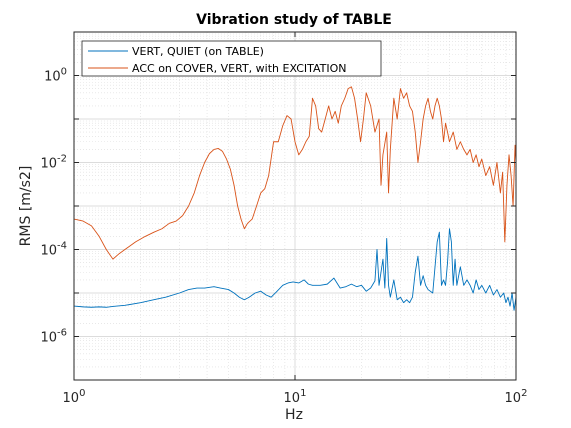 Image resolution: width=571 pixels, height=428 pixels. I want to click on legend-box, so click(231, 58).